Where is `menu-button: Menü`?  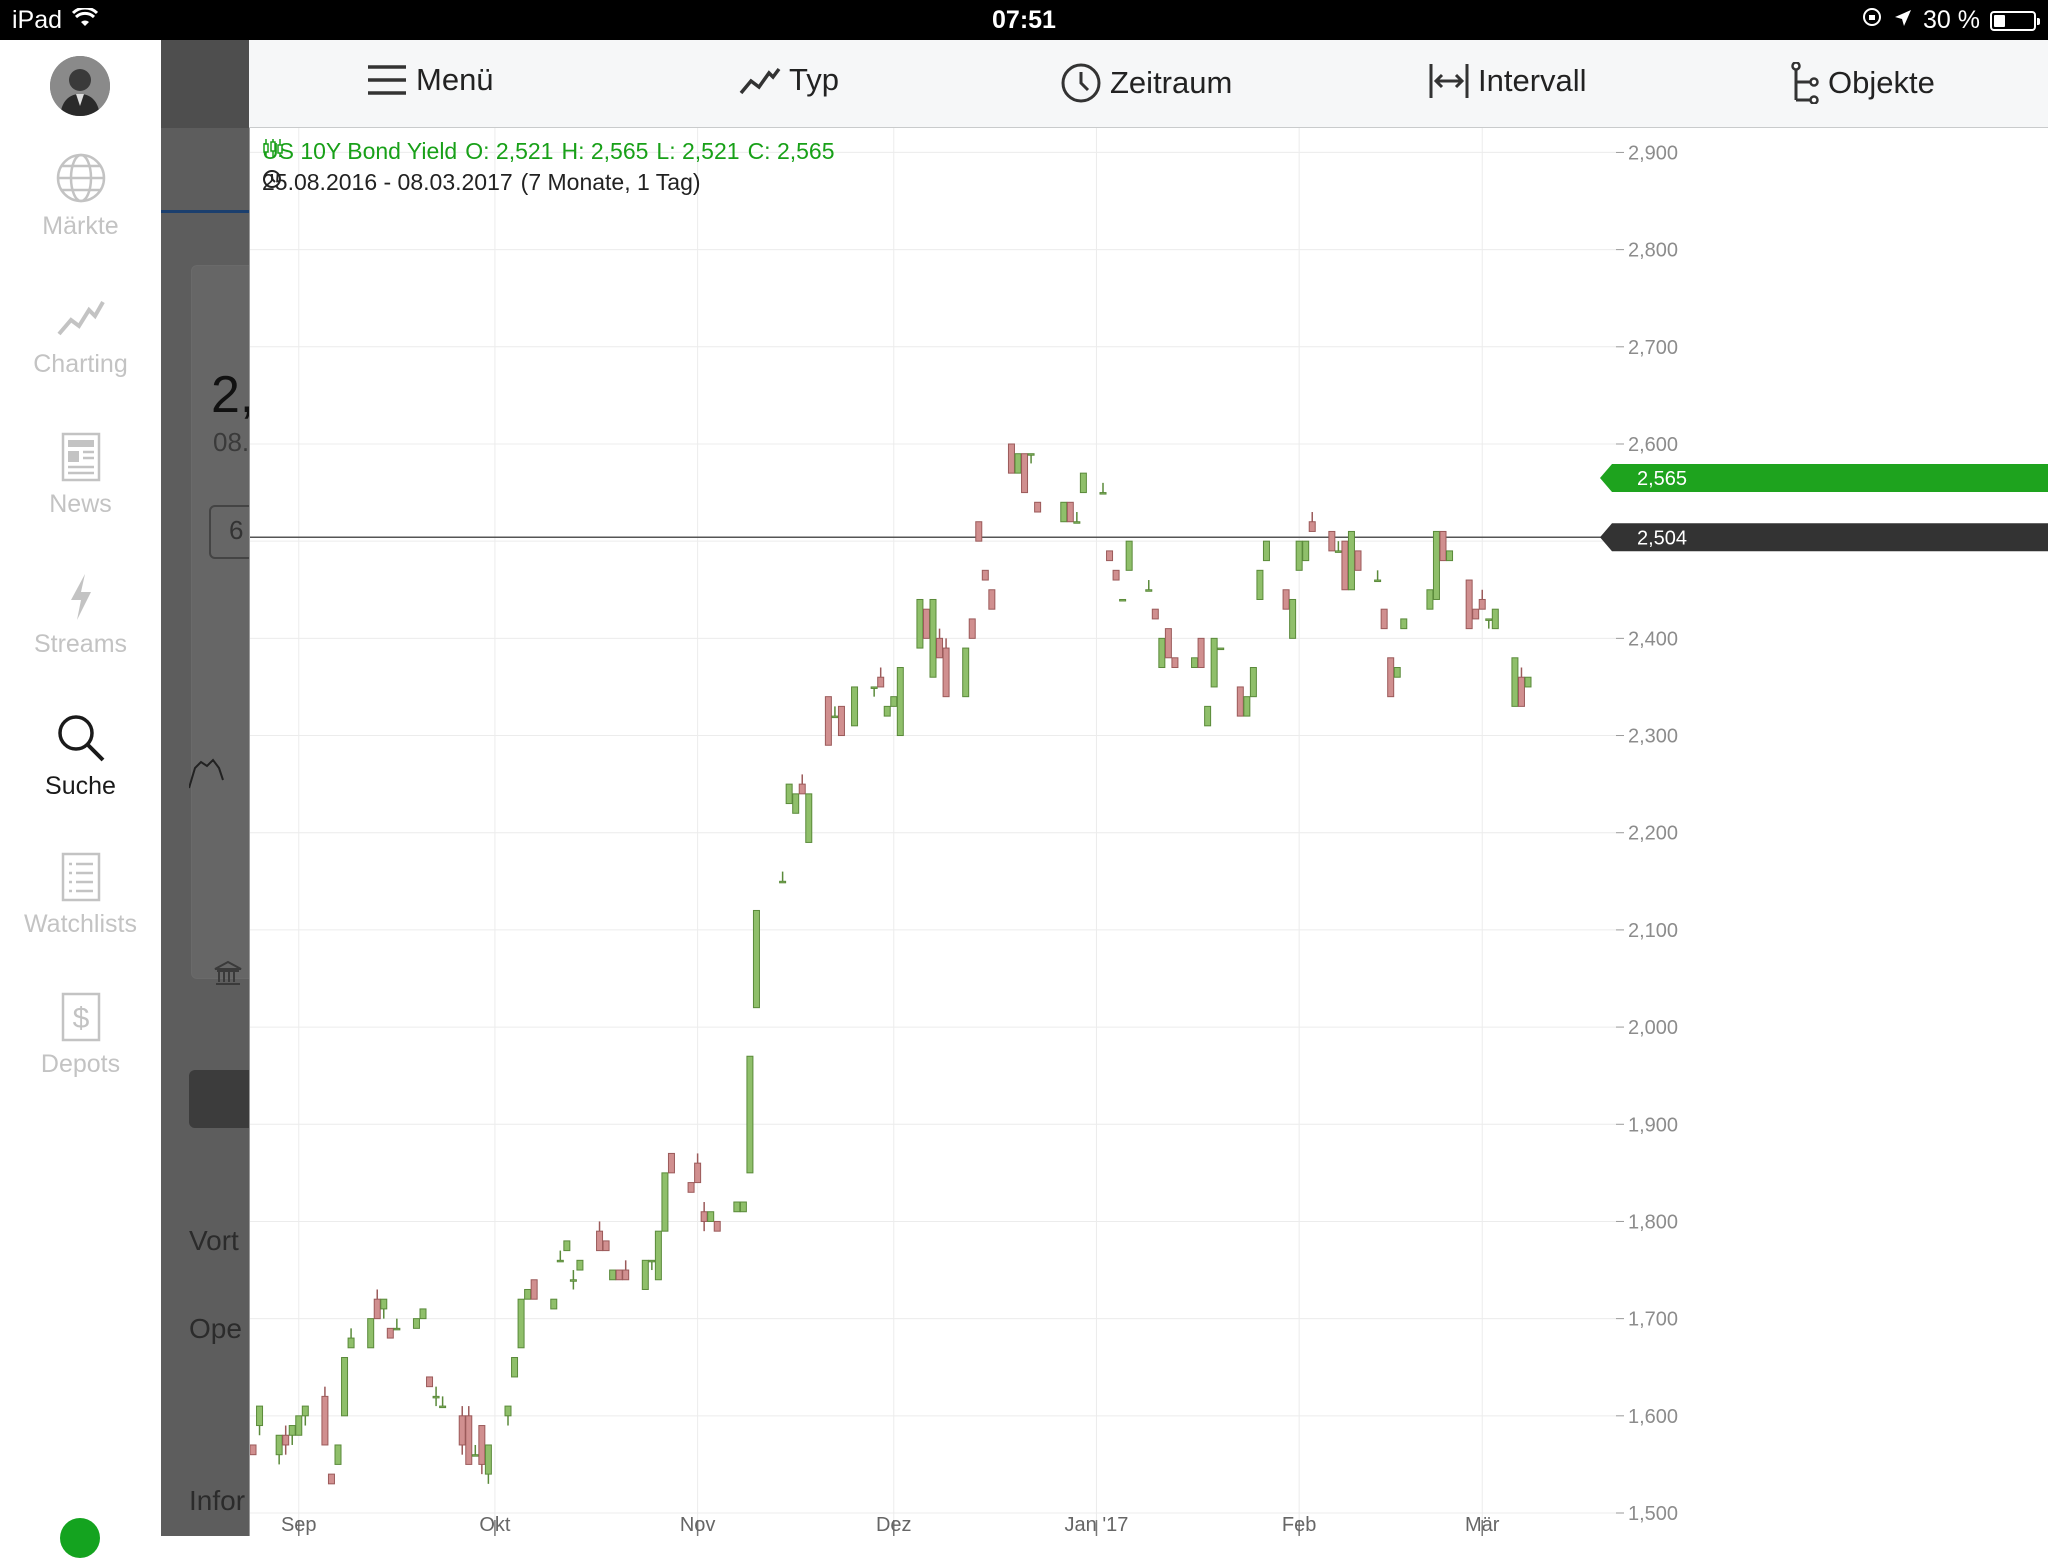
menu-button: Menü is located at coordinates (430, 80).